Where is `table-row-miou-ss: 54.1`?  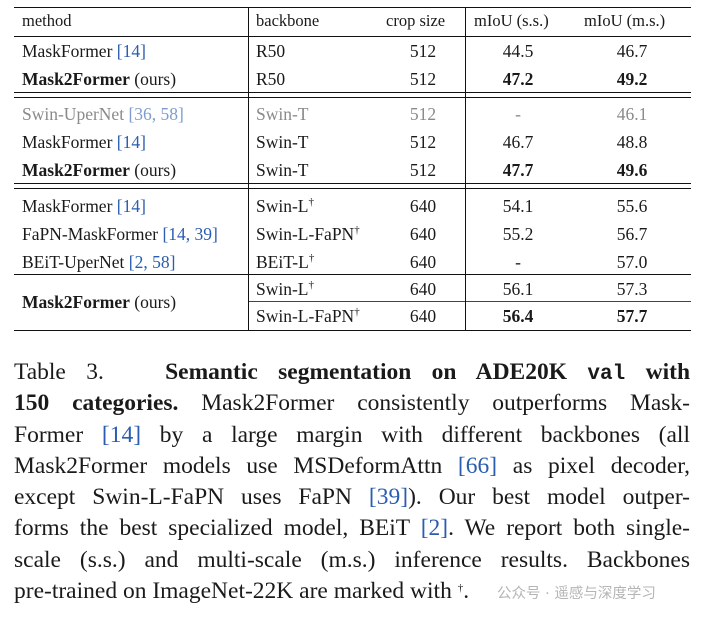 table-row-miou-ss: 54.1 is located at coordinates (518, 206).